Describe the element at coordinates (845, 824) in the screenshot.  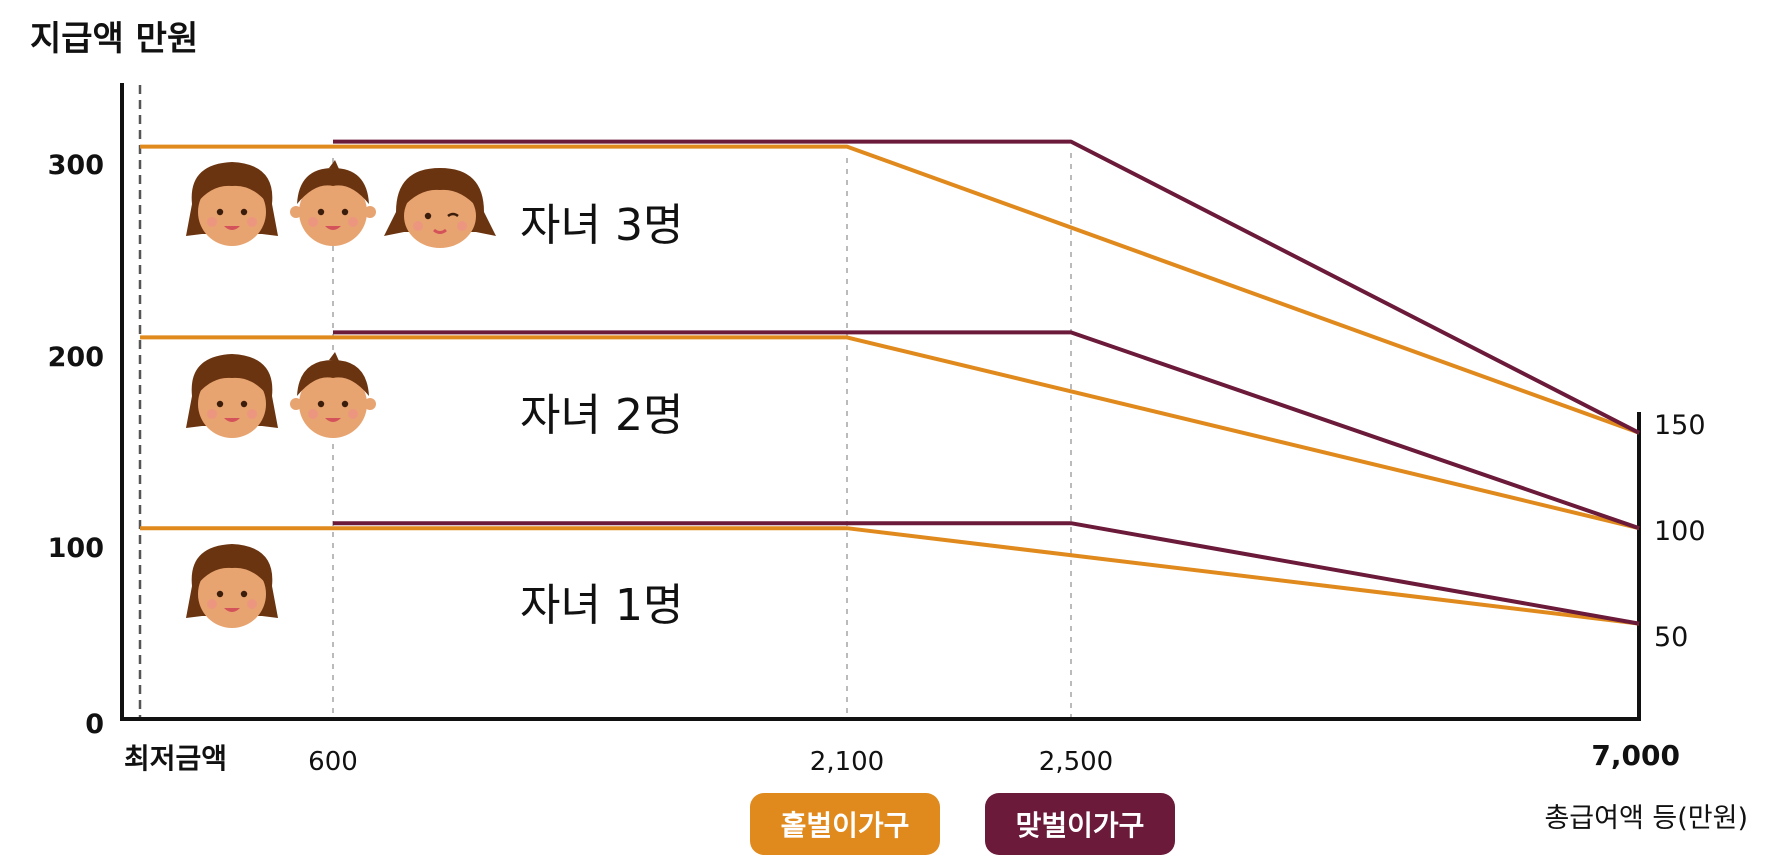
I see `legend-single-income: 홑벌이가구` at that location.